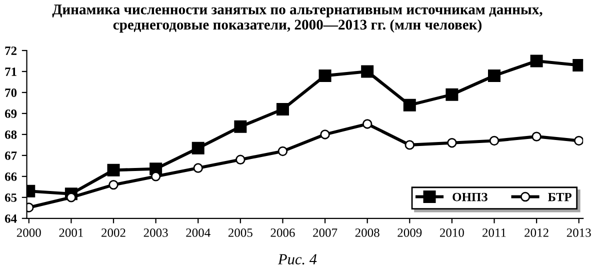 This screenshot has width=595, height=273. What do you see at coordinates (297, 259) in the screenshot?
I see `text: Рис. 4` at bounding box center [297, 259].